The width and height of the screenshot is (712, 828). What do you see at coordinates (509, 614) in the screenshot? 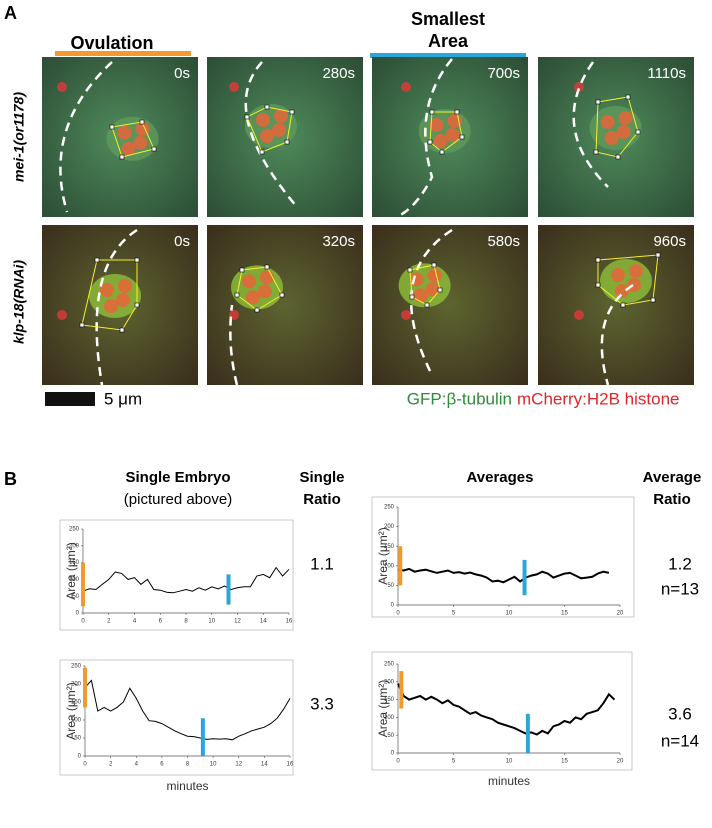
I see `x-tick-label: 10` at bounding box center [509, 614].